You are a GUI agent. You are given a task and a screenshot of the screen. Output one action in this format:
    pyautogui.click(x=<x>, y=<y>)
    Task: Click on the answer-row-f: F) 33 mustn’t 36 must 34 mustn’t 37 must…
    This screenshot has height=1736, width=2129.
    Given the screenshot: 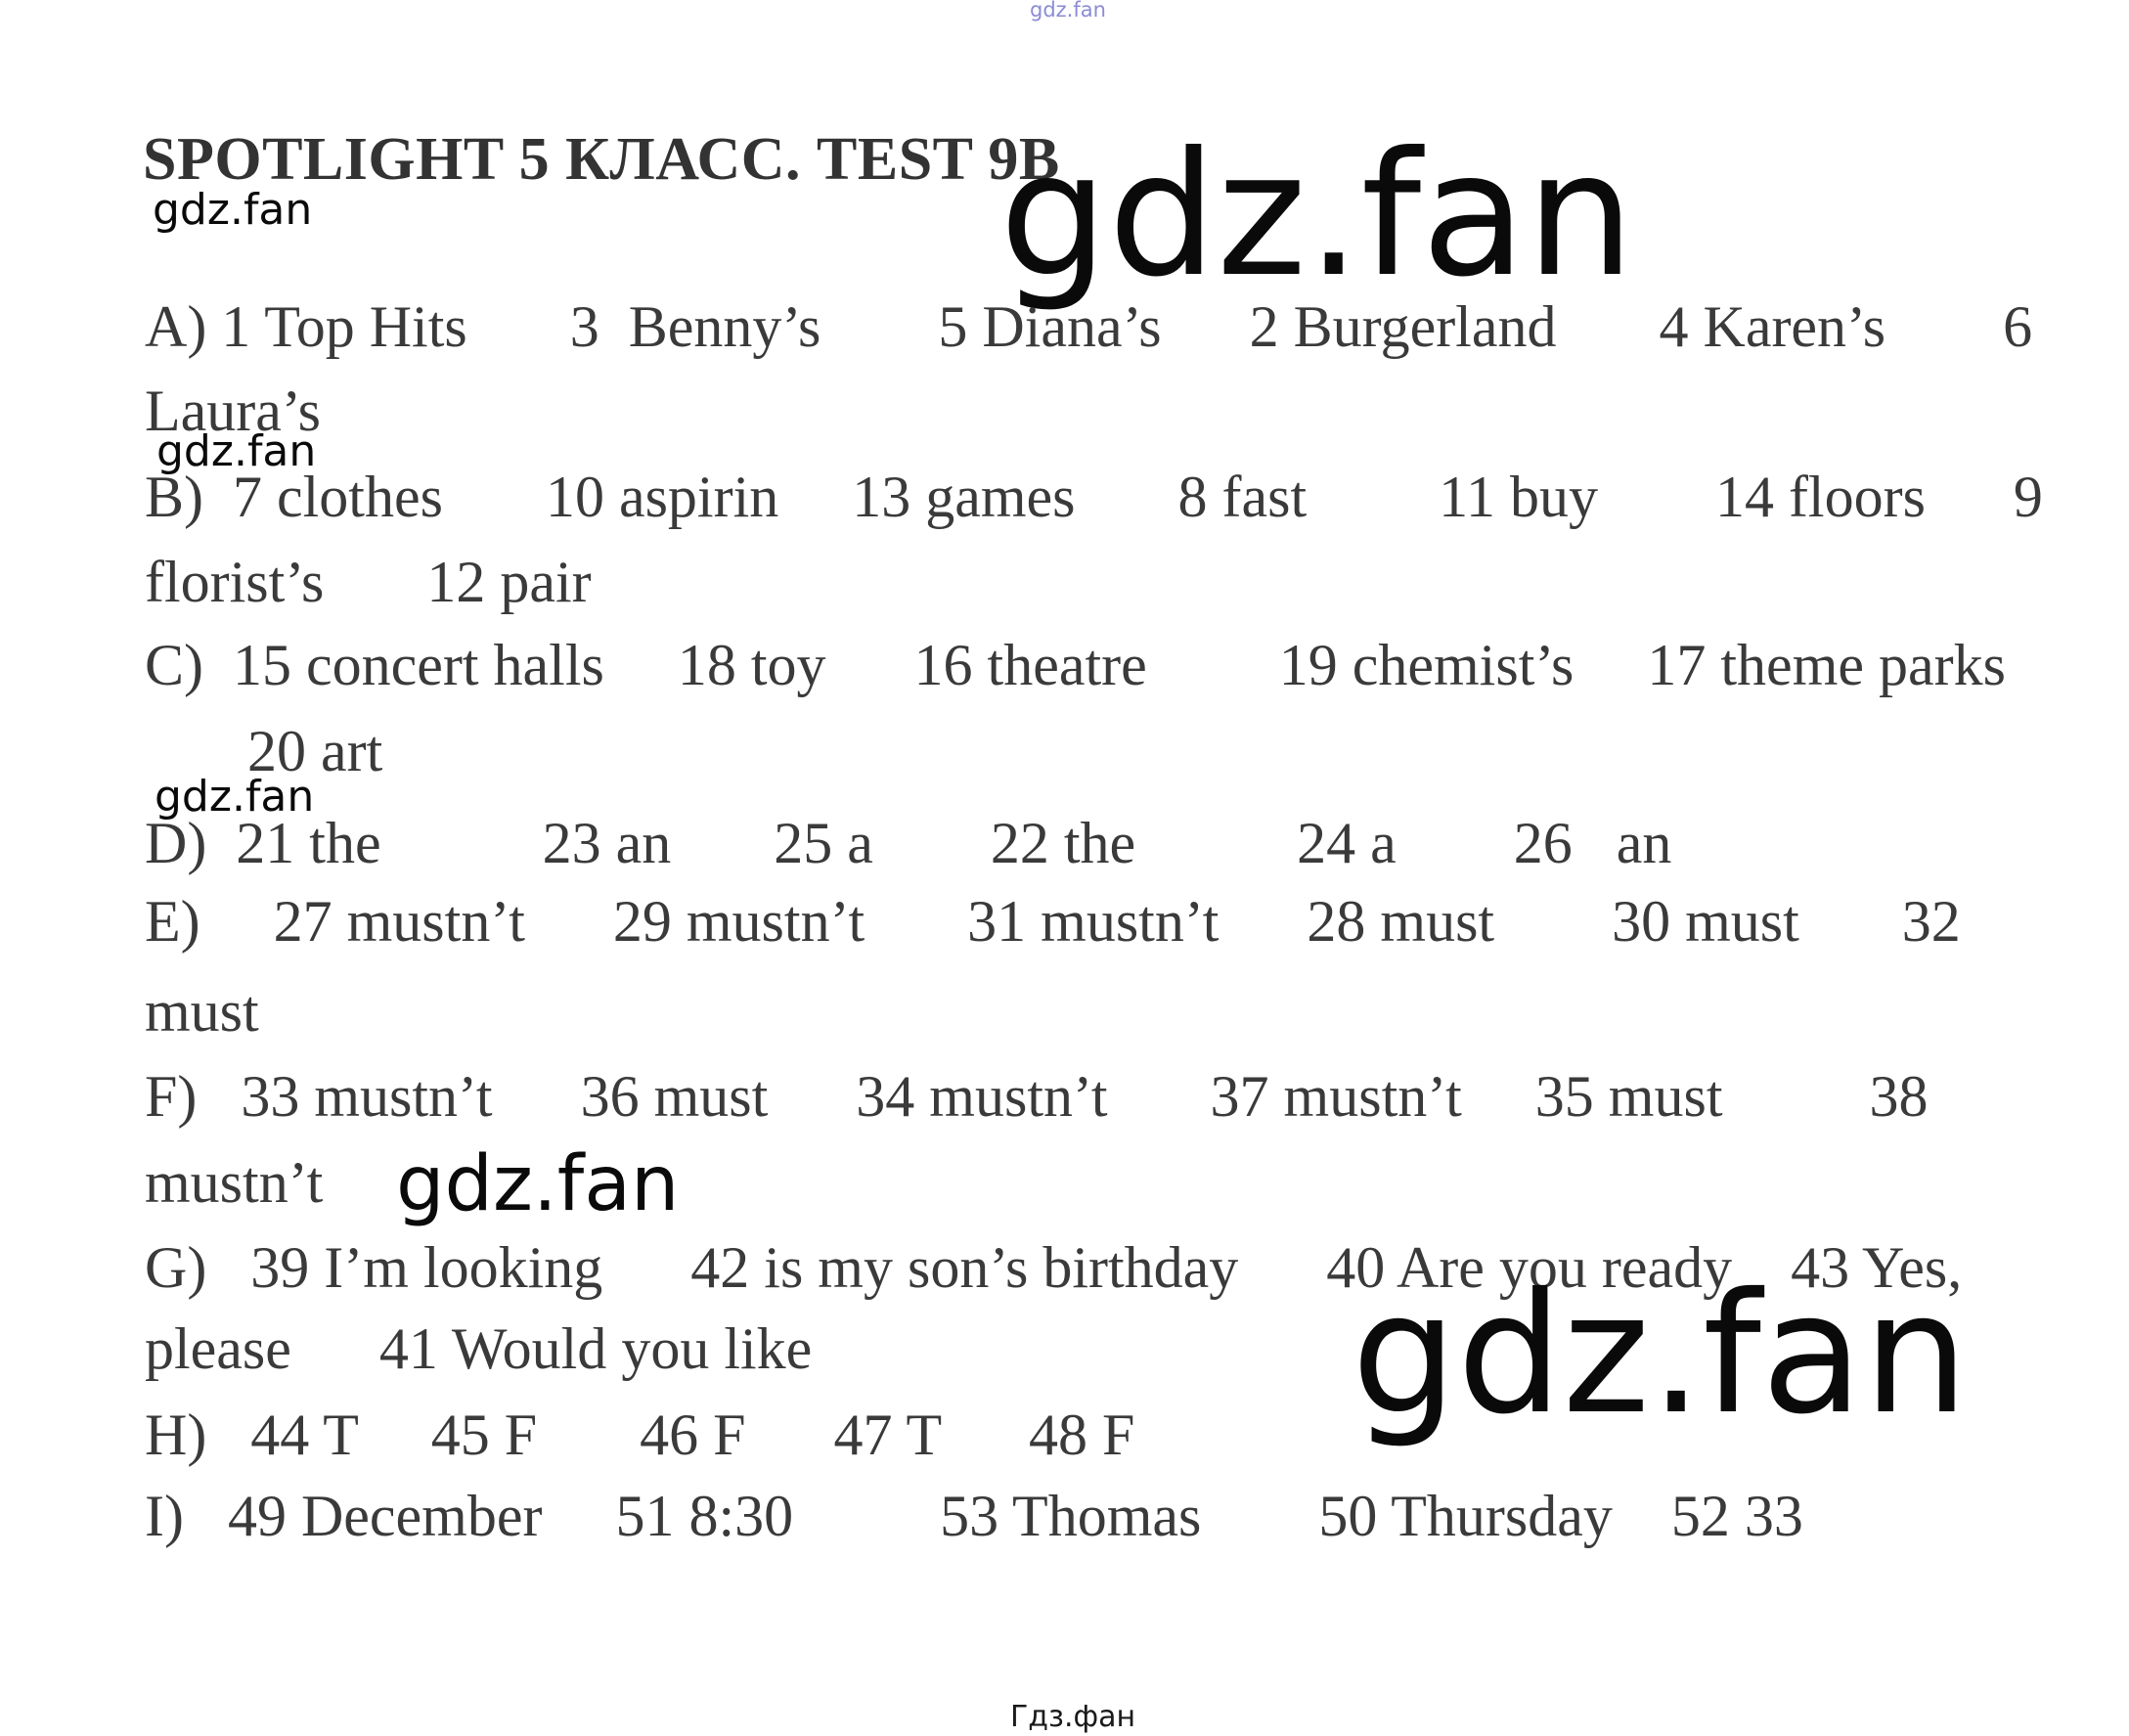 What is the action you would take?
    pyautogui.click(x=1037, y=1096)
    